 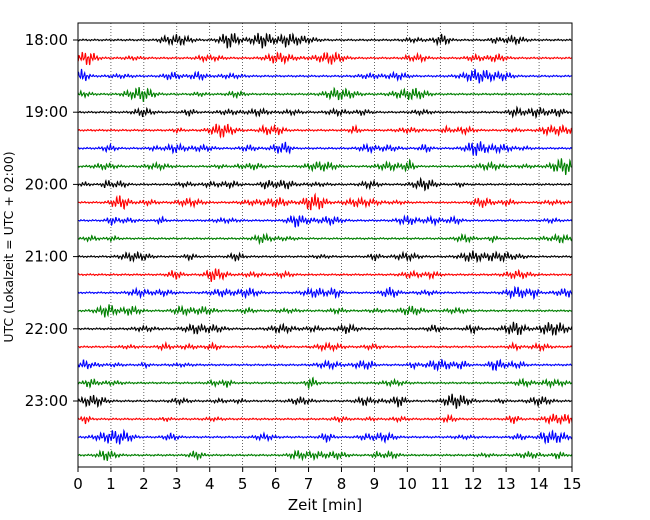 I want to click on x-tick-label: 3, so click(x=177, y=484).